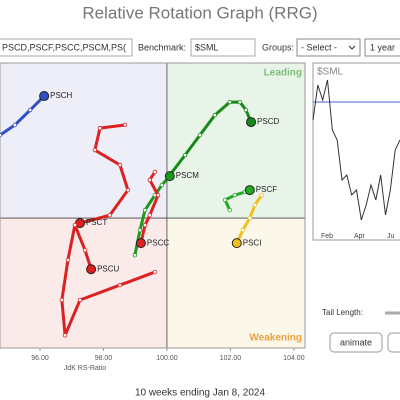 Image resolution: width=400 pixels, height=400 pixels. I want to click on series-label: PSCM, so click(187, 175).